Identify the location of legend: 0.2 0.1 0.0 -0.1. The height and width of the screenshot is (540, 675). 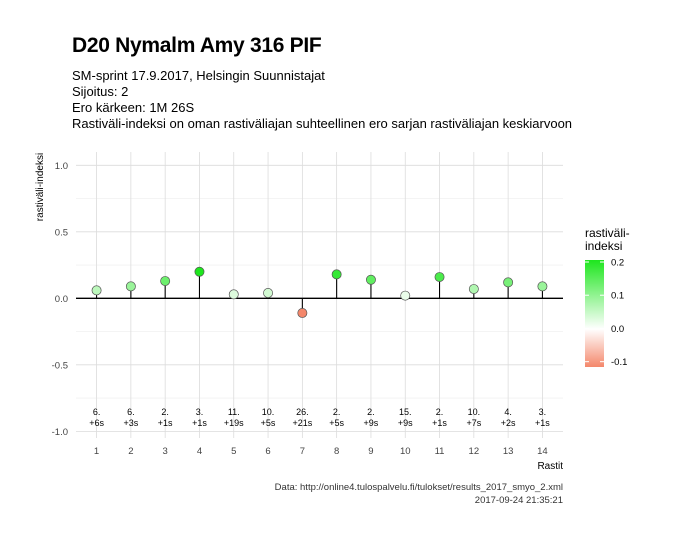
(606, 313).